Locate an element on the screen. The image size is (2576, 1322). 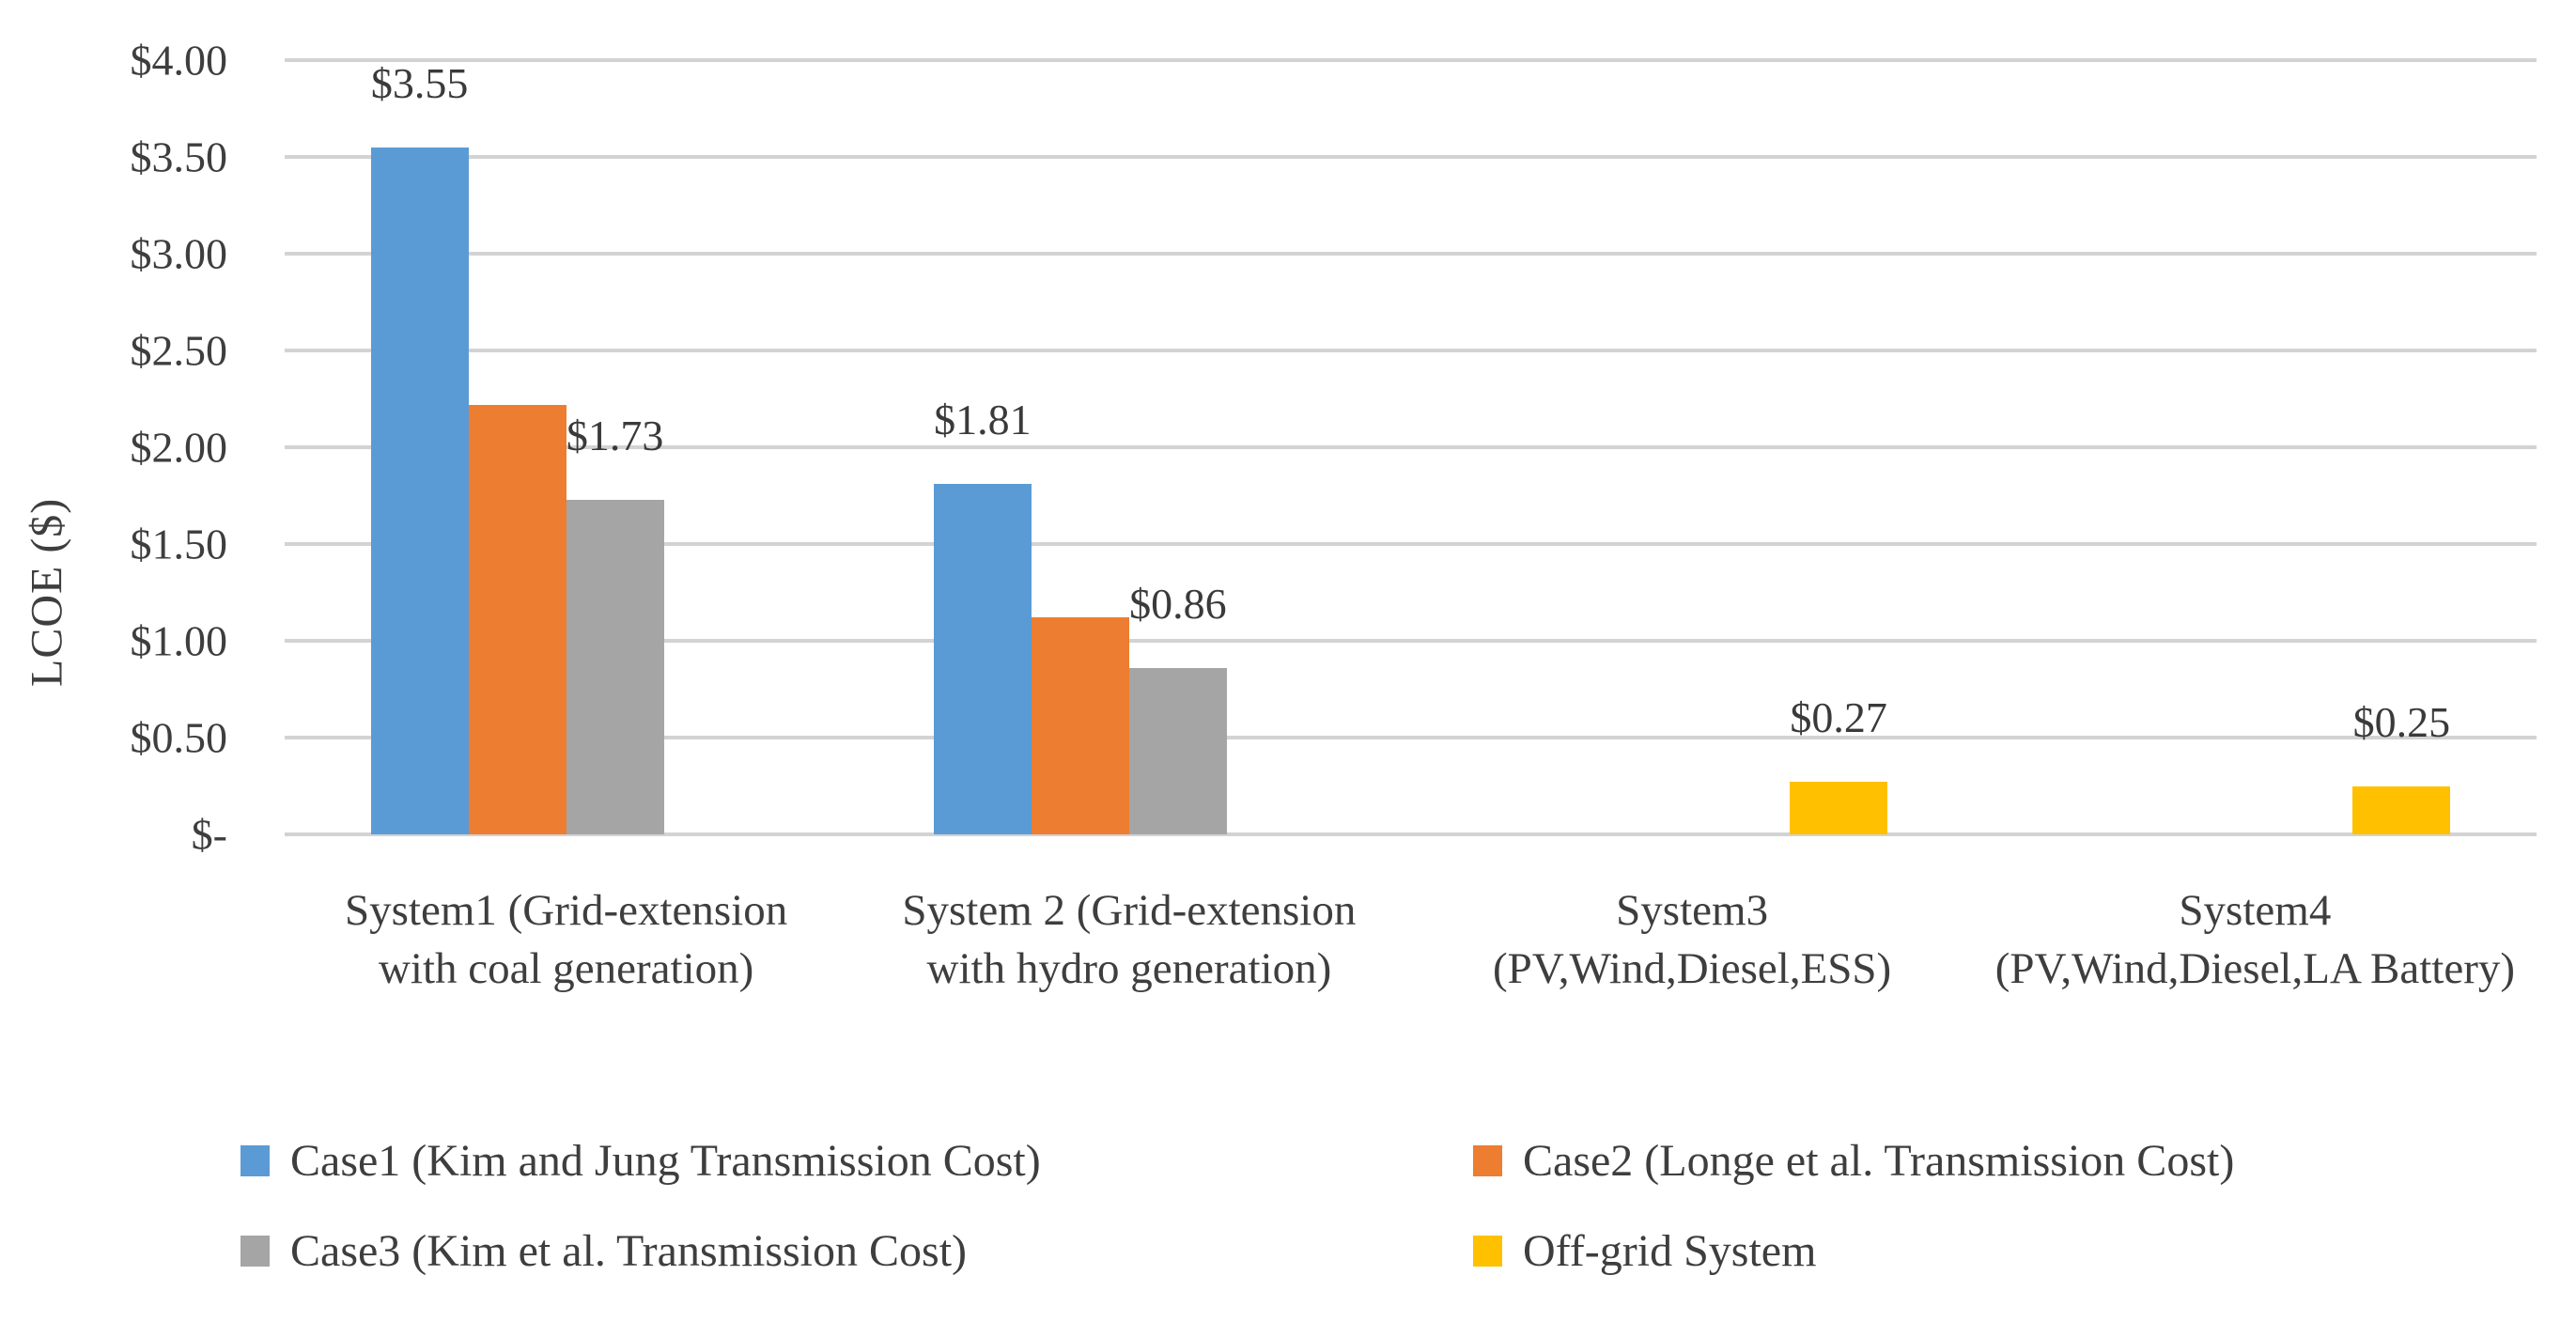
bar-value-label: $3.55 is located at coordinates (419, 82).